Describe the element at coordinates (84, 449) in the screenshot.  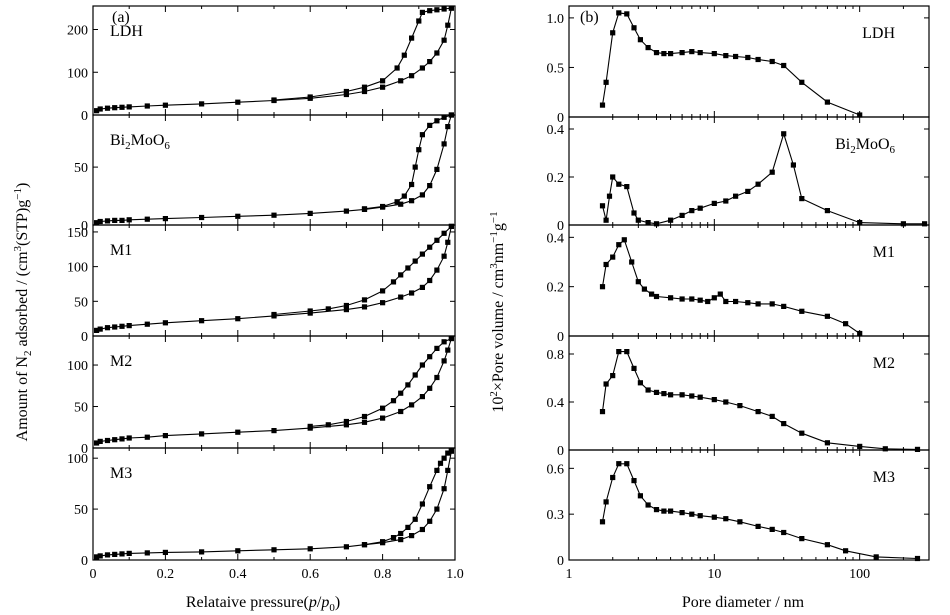
I see `panel-a-m2-ytick-label: 0` at that location.